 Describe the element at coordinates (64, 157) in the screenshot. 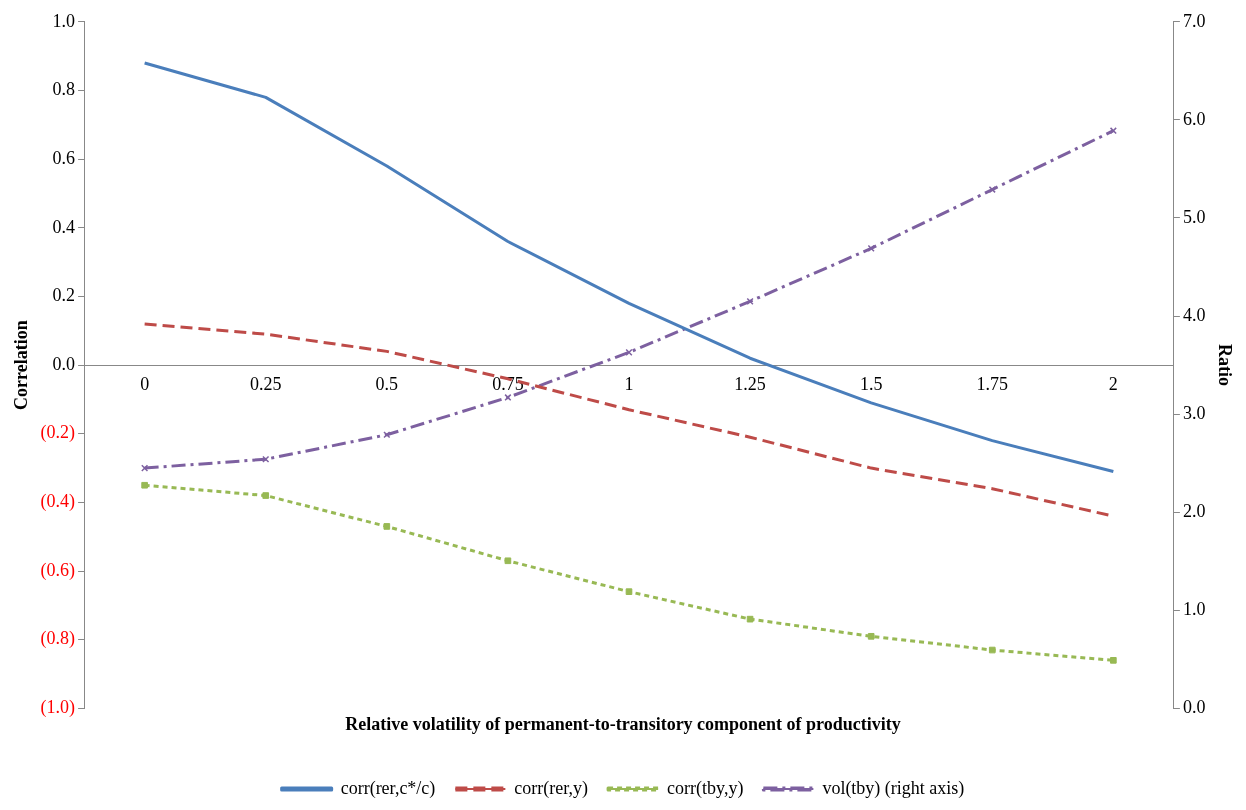

I see `y-tick-label: 0.6` at that location.